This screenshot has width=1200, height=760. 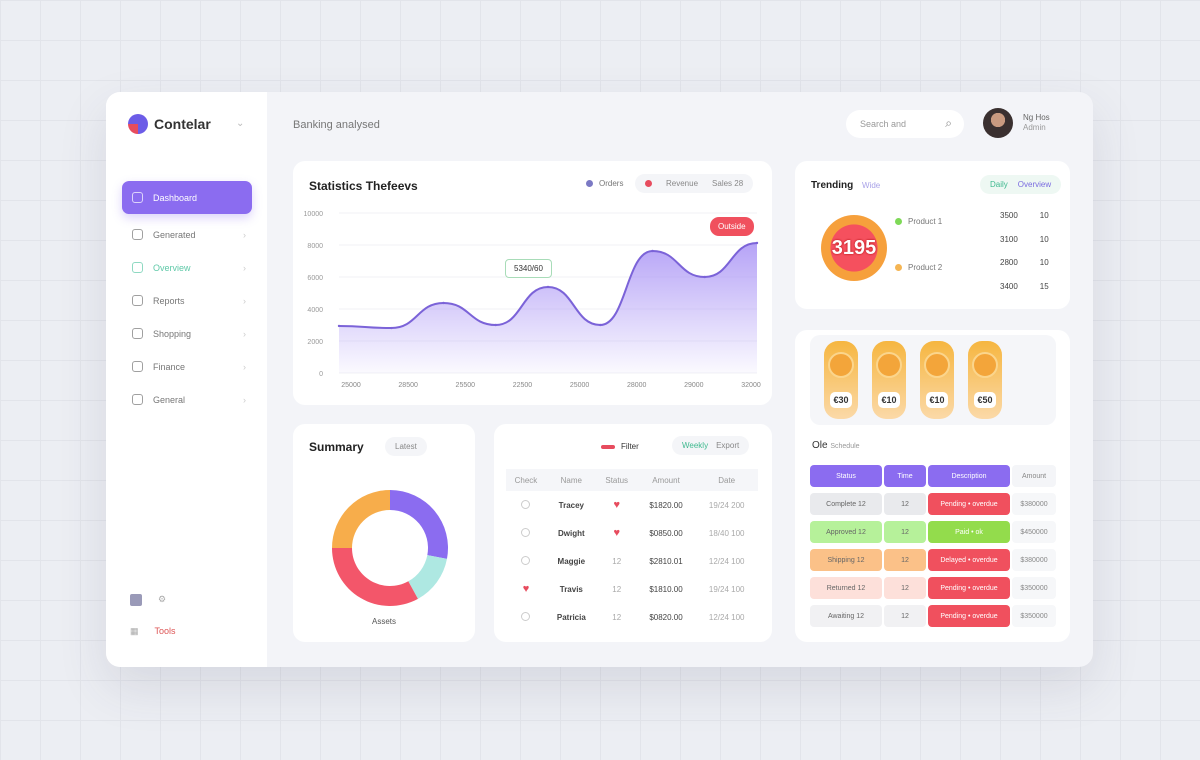 I want to click on trending-toggle: Daily Overview, so click(x=1021, y=184).